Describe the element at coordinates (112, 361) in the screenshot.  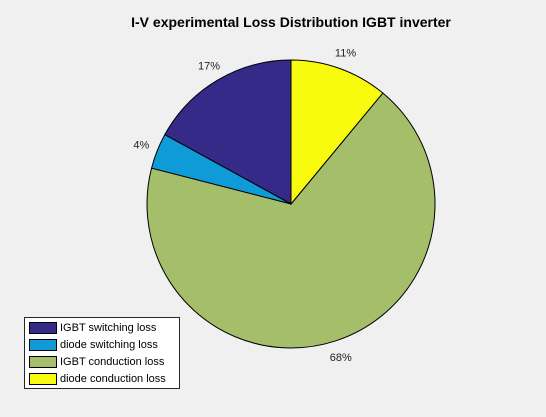
I see `legend-label-igbt-conduction: IGBT conduction loss` at that location.